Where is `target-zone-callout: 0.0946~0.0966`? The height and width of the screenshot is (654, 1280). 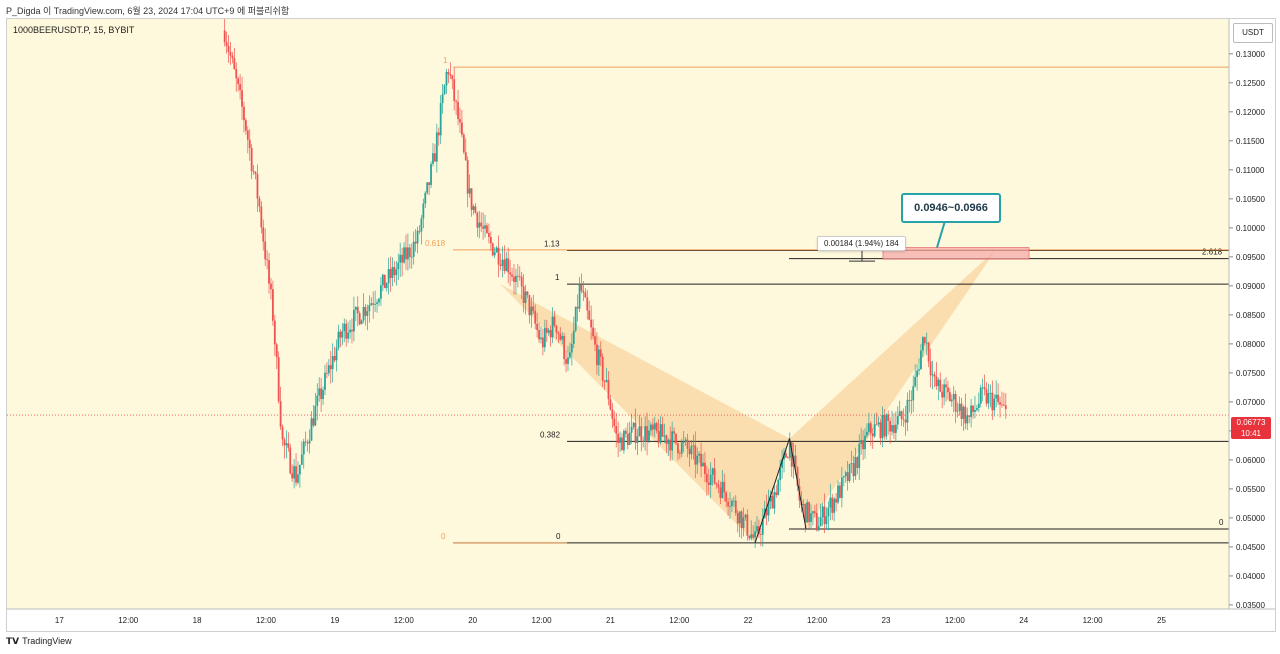
target-zone-callout: 0.0946~0.0966 is located at coordinates (951, 208).